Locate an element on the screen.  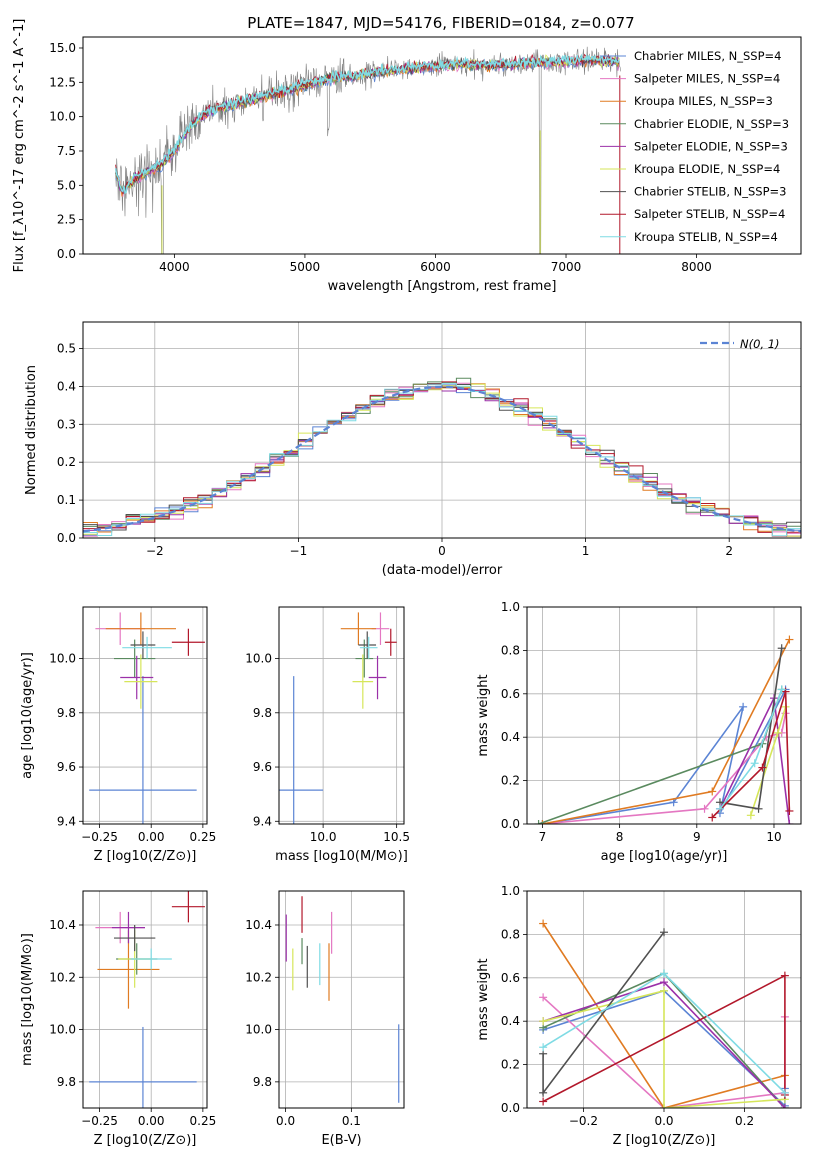
y-axis-label: mass weight is located at coordinates (483, 715).